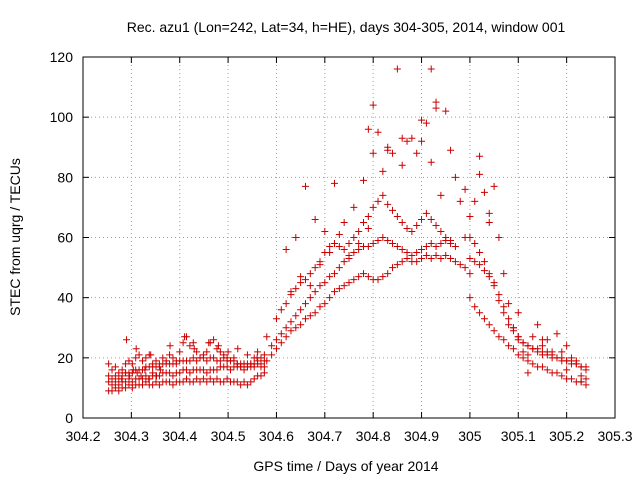  Describe the element at coordinates (82, 436) in the screenshot. I see `x-tick-label: 304.2` at that location.